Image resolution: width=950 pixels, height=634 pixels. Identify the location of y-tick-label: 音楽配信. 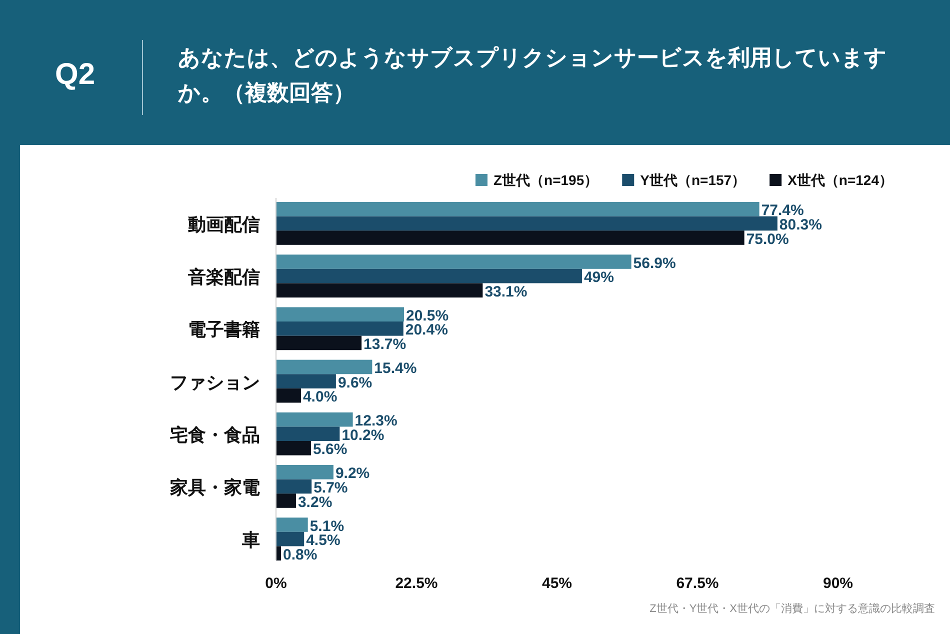
(223, 277).